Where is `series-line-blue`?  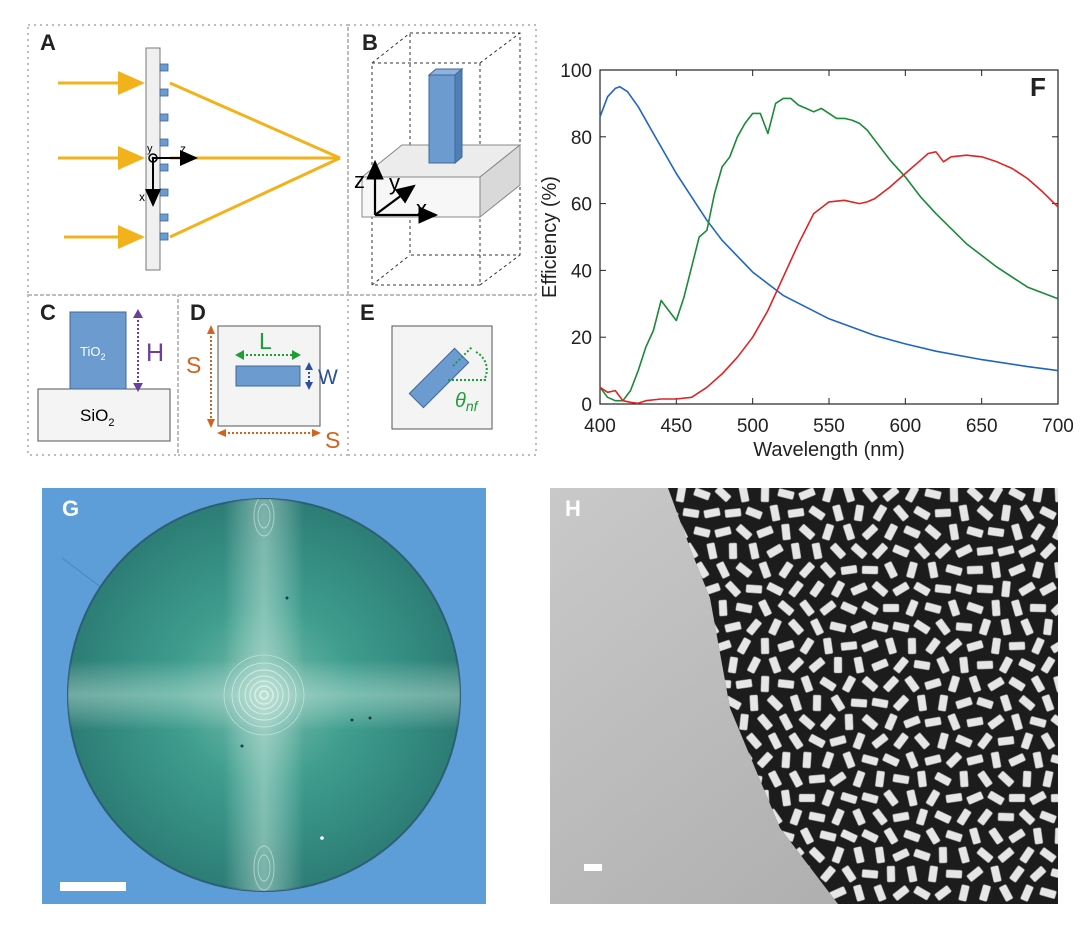 series-line-blue is located at coordinates (829, 228).